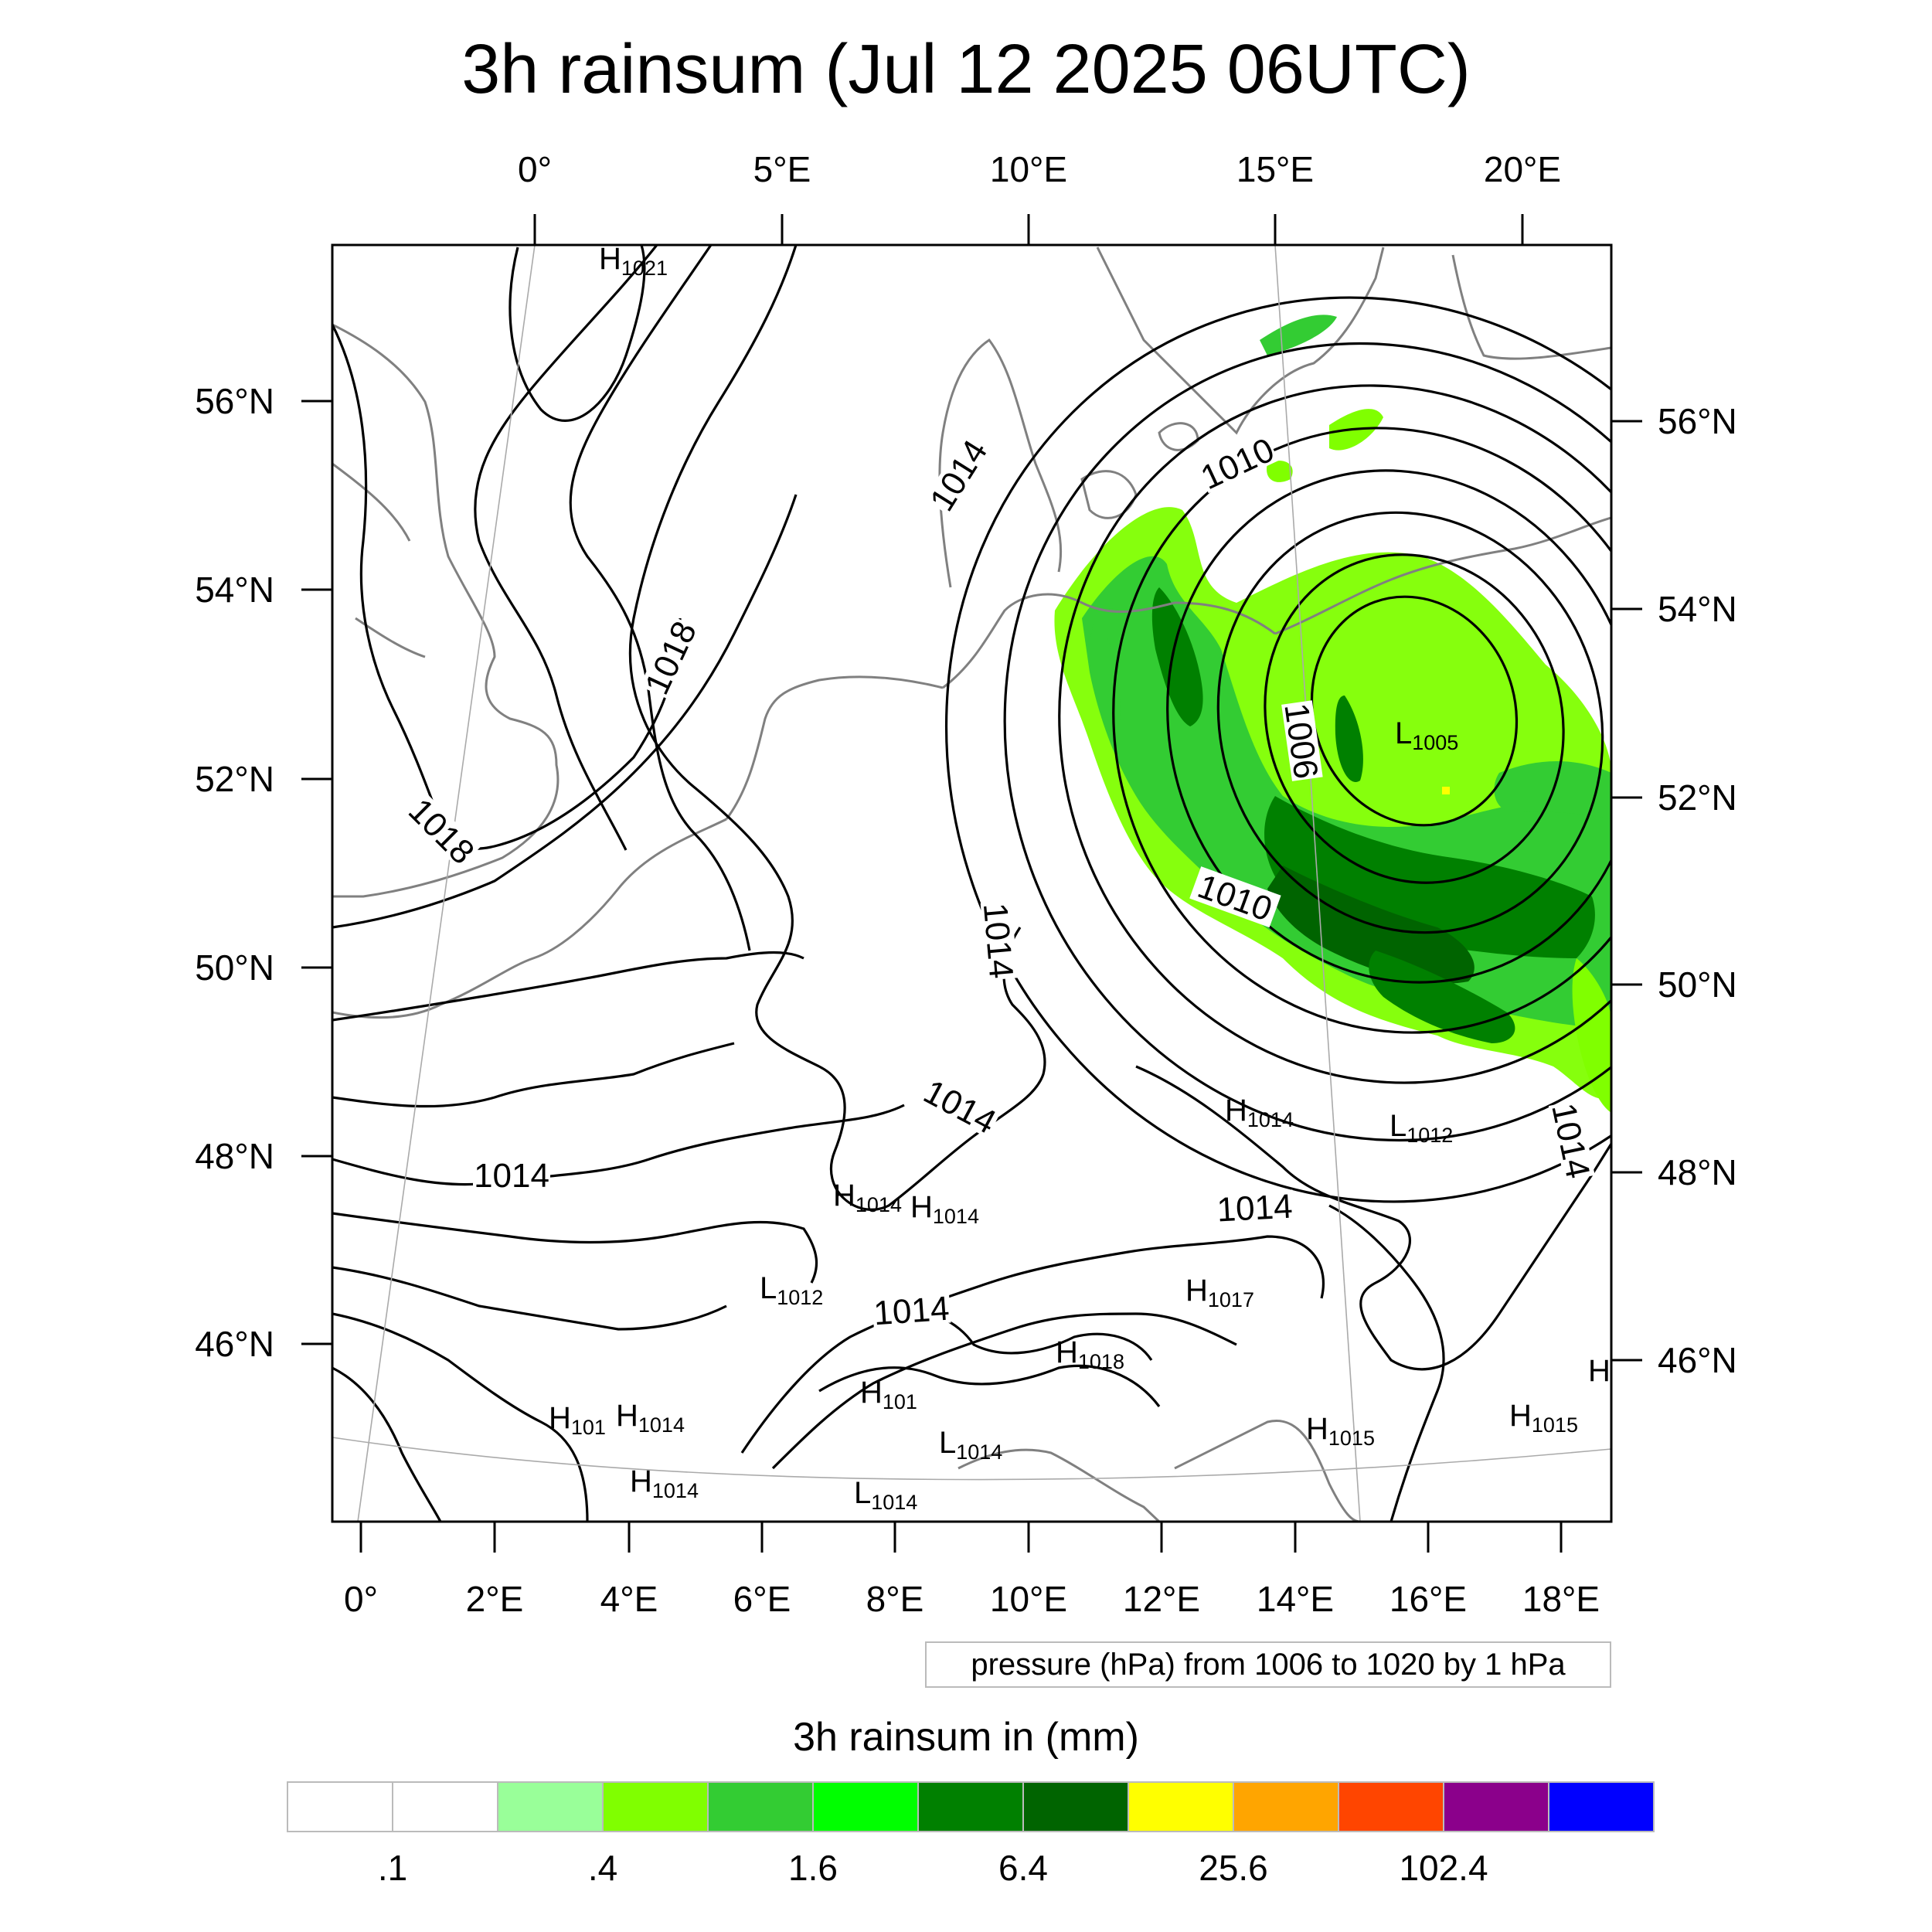 The height and width of the screenshot is (1932, 1932). I want to click on right-lat-label: 56°N, so click(1698, 421).